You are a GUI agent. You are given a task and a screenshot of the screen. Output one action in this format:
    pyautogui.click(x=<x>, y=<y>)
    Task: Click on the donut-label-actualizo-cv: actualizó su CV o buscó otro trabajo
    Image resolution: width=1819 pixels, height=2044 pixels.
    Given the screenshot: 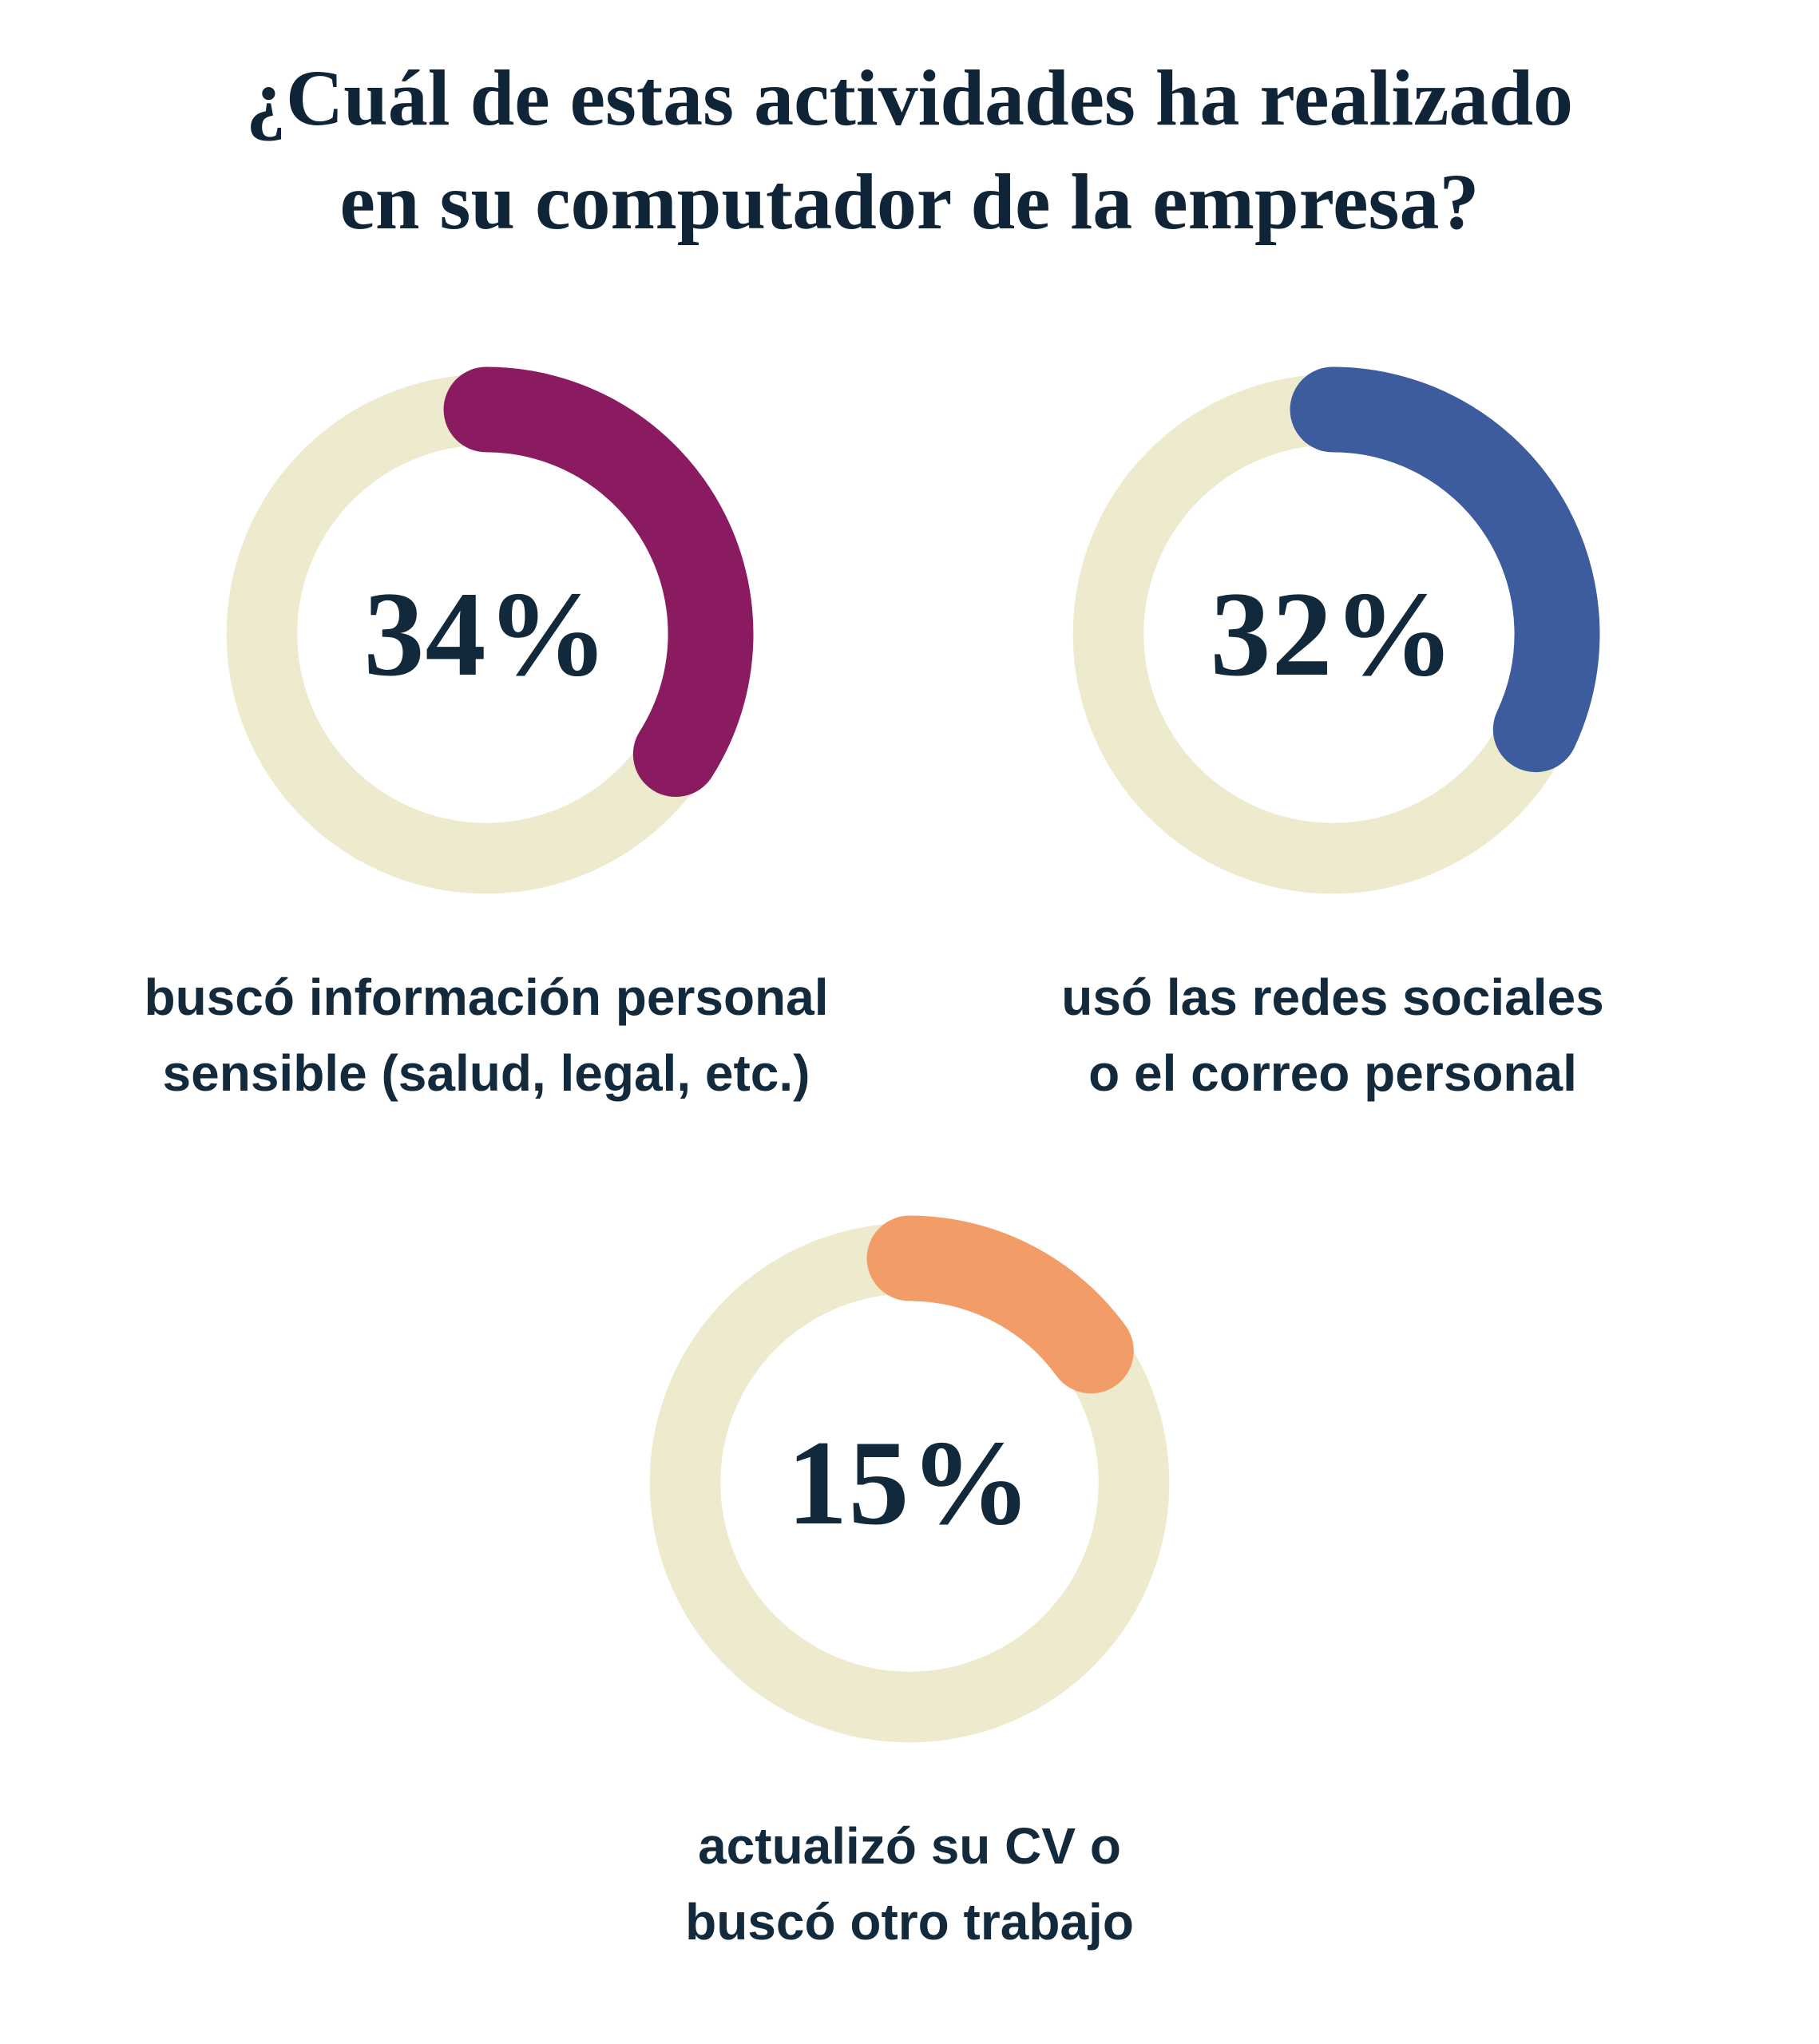 What is the action you would take?
    pyautogui.click(x=909, y=1883)
    